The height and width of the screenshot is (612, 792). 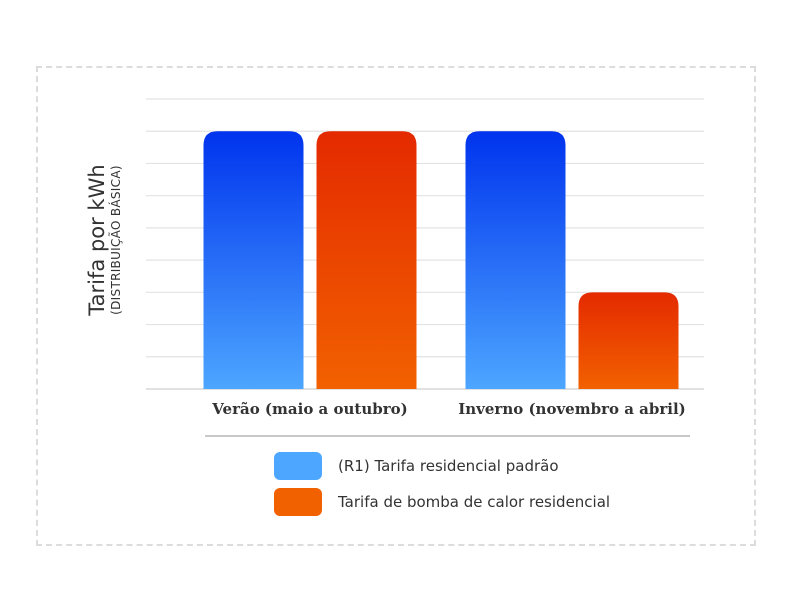 What do you see at coordinates (515, 260) in the screenshot?
I see `bar-r1-winter` at bounding box center [515, 260].